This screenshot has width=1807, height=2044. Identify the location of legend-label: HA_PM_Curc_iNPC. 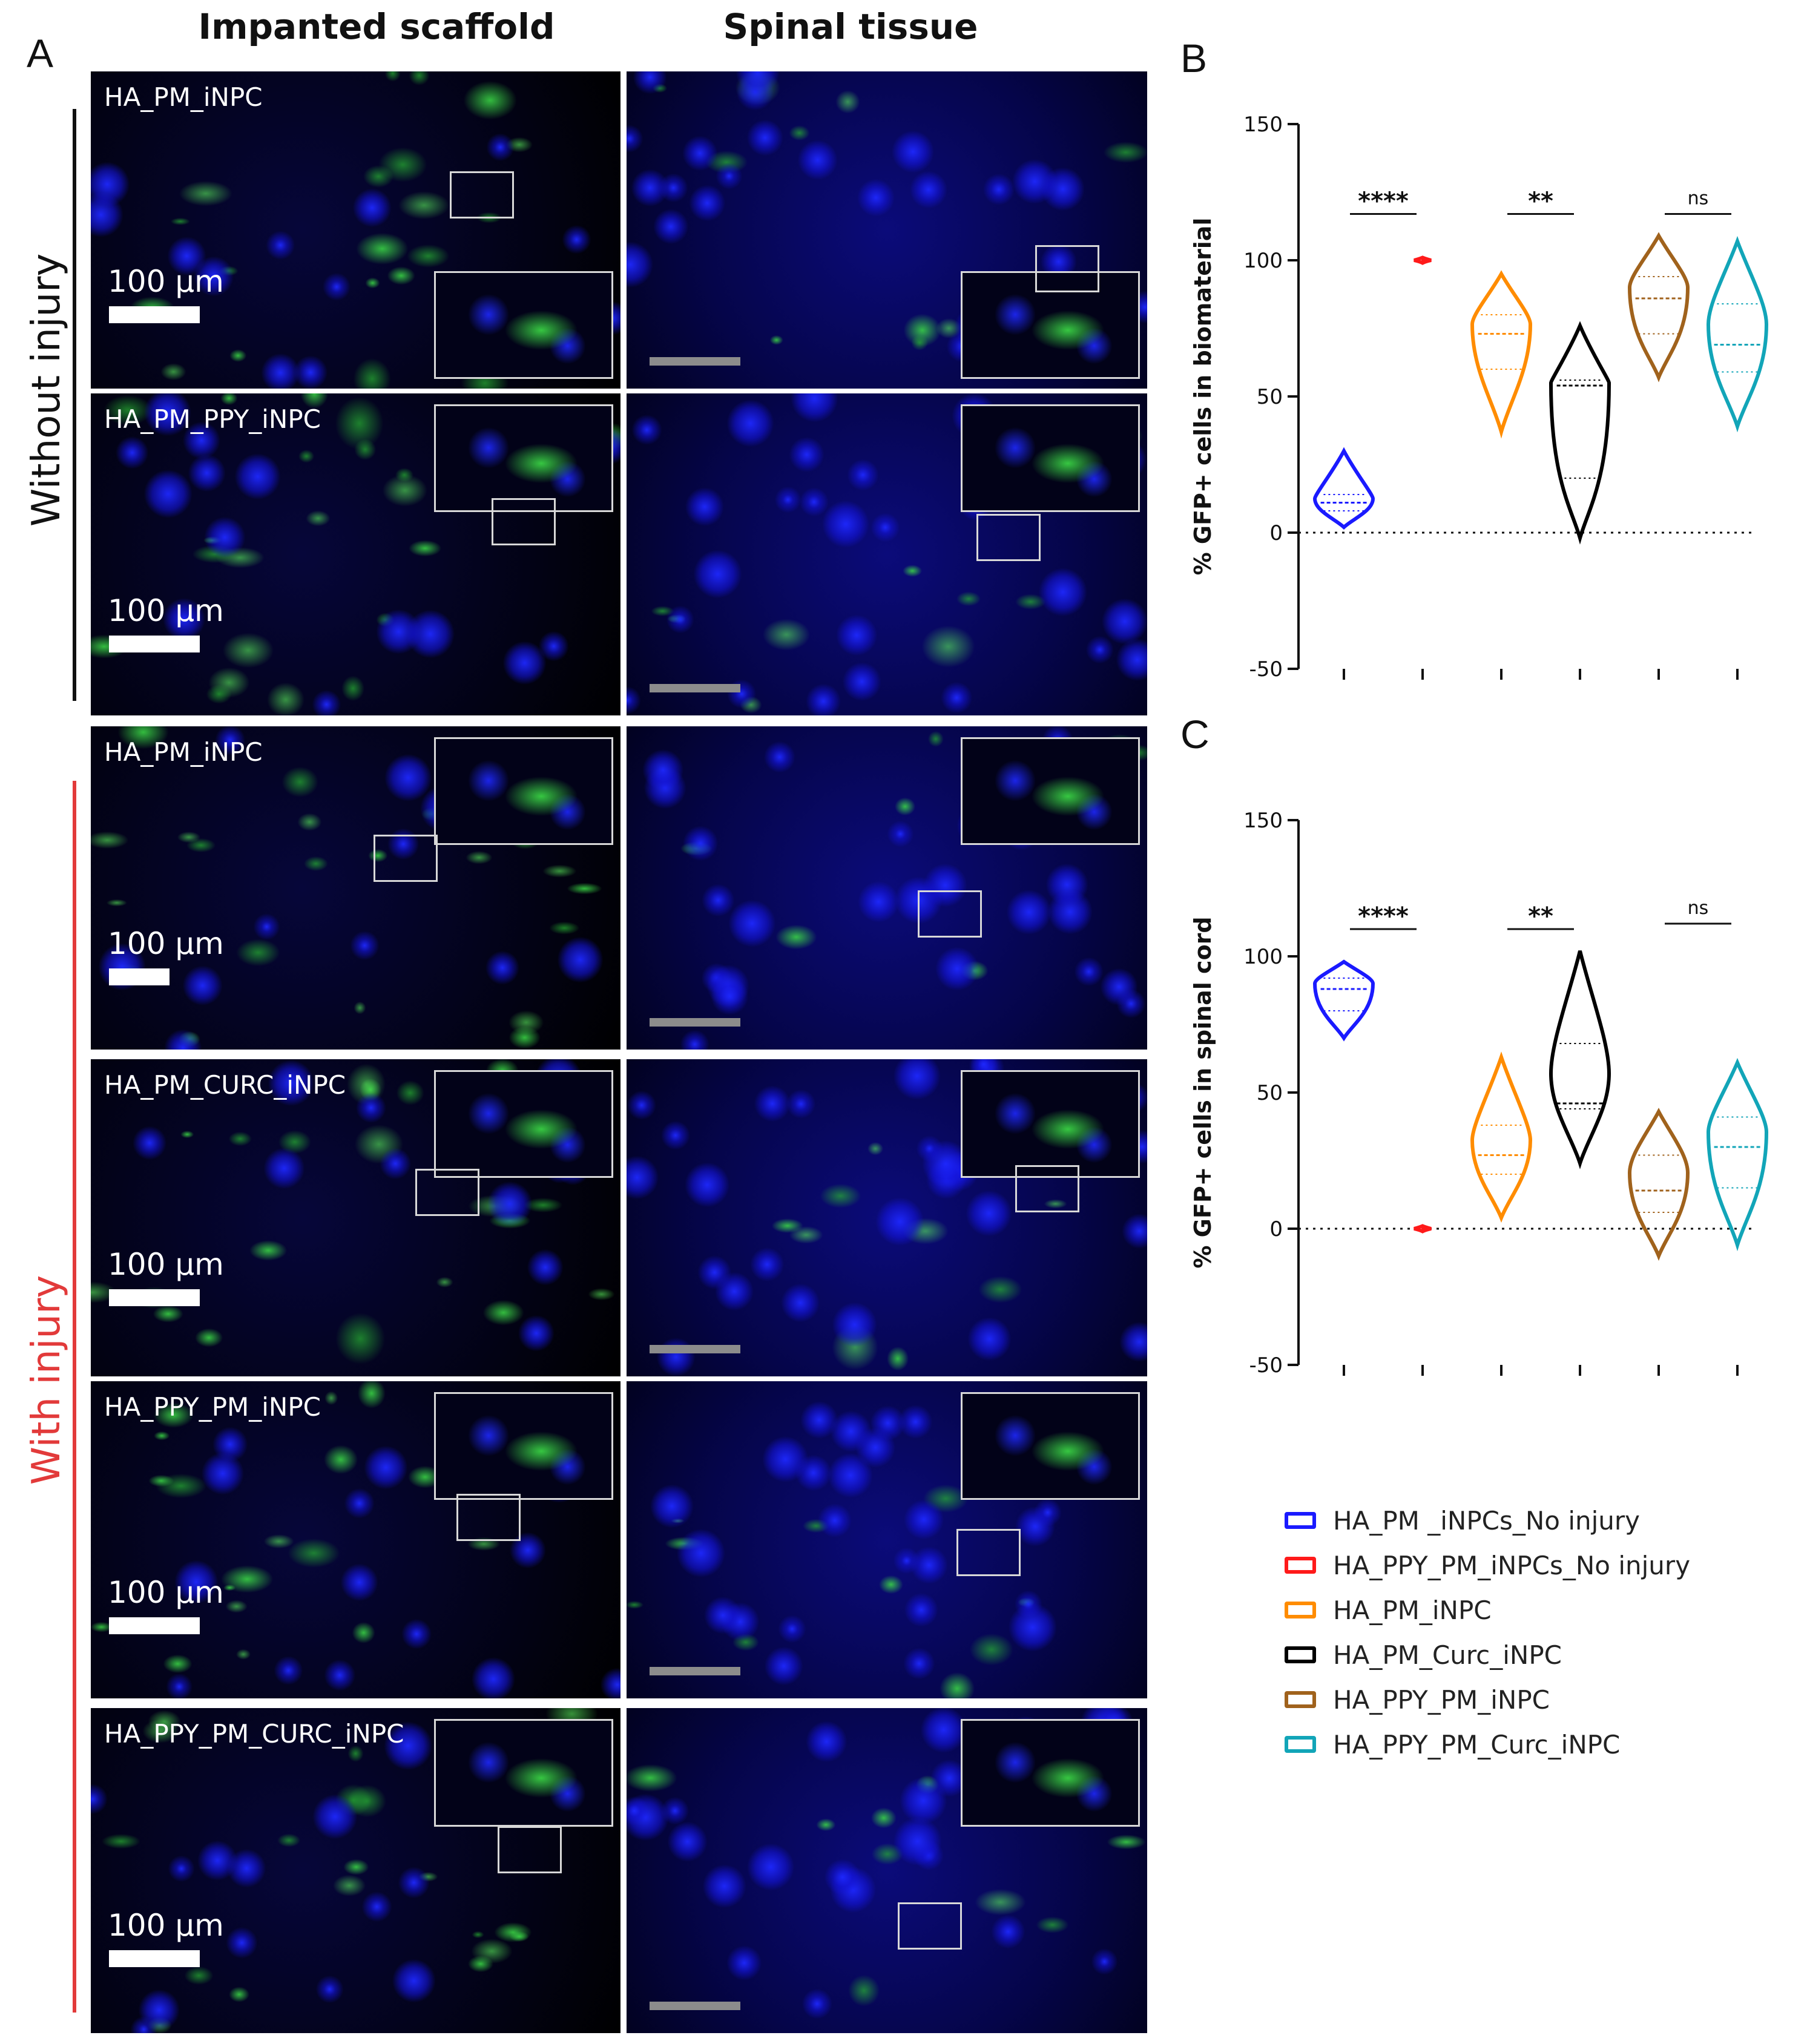
(1447, 1655).